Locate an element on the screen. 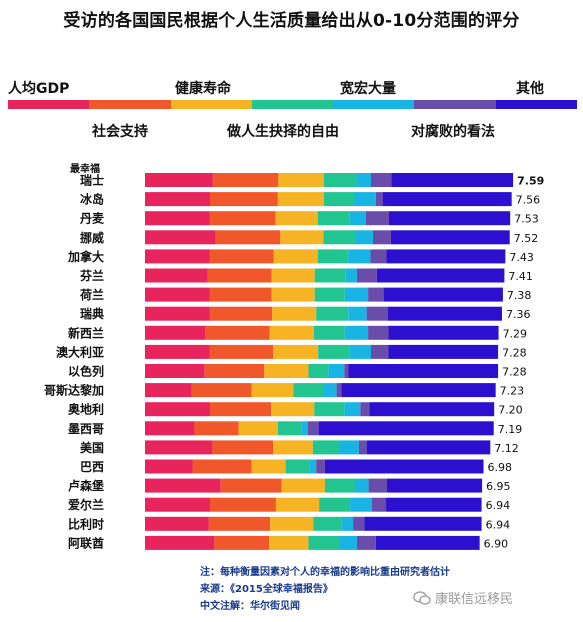  total-score-label: 7.43 is located at coordinates (521, 257).